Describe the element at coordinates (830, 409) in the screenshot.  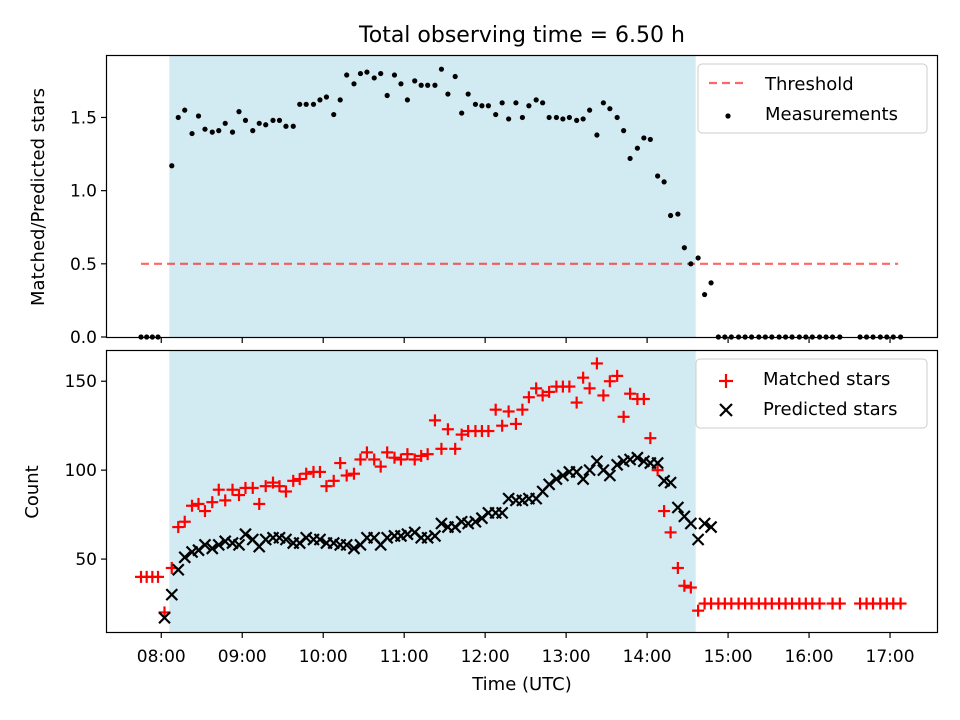
I see `predicted-legend-label: Predicted stars` at that location.